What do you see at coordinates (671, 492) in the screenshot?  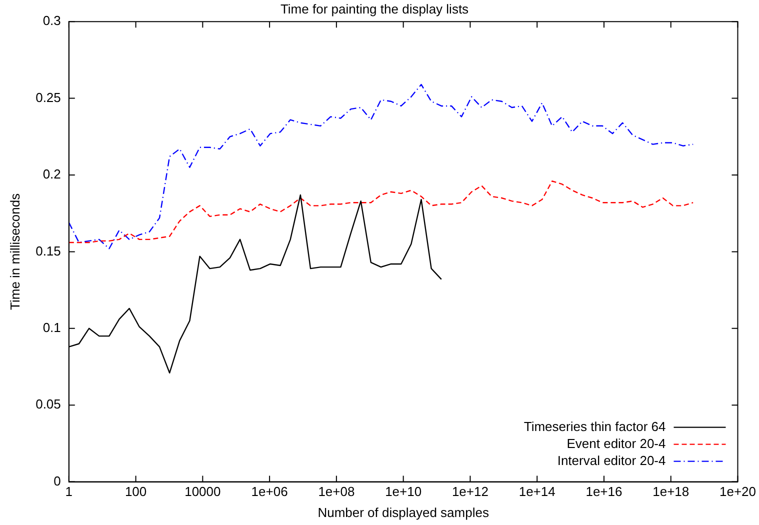 I see `x-tick-label: 1e+18` at bounding box center [671, 492].